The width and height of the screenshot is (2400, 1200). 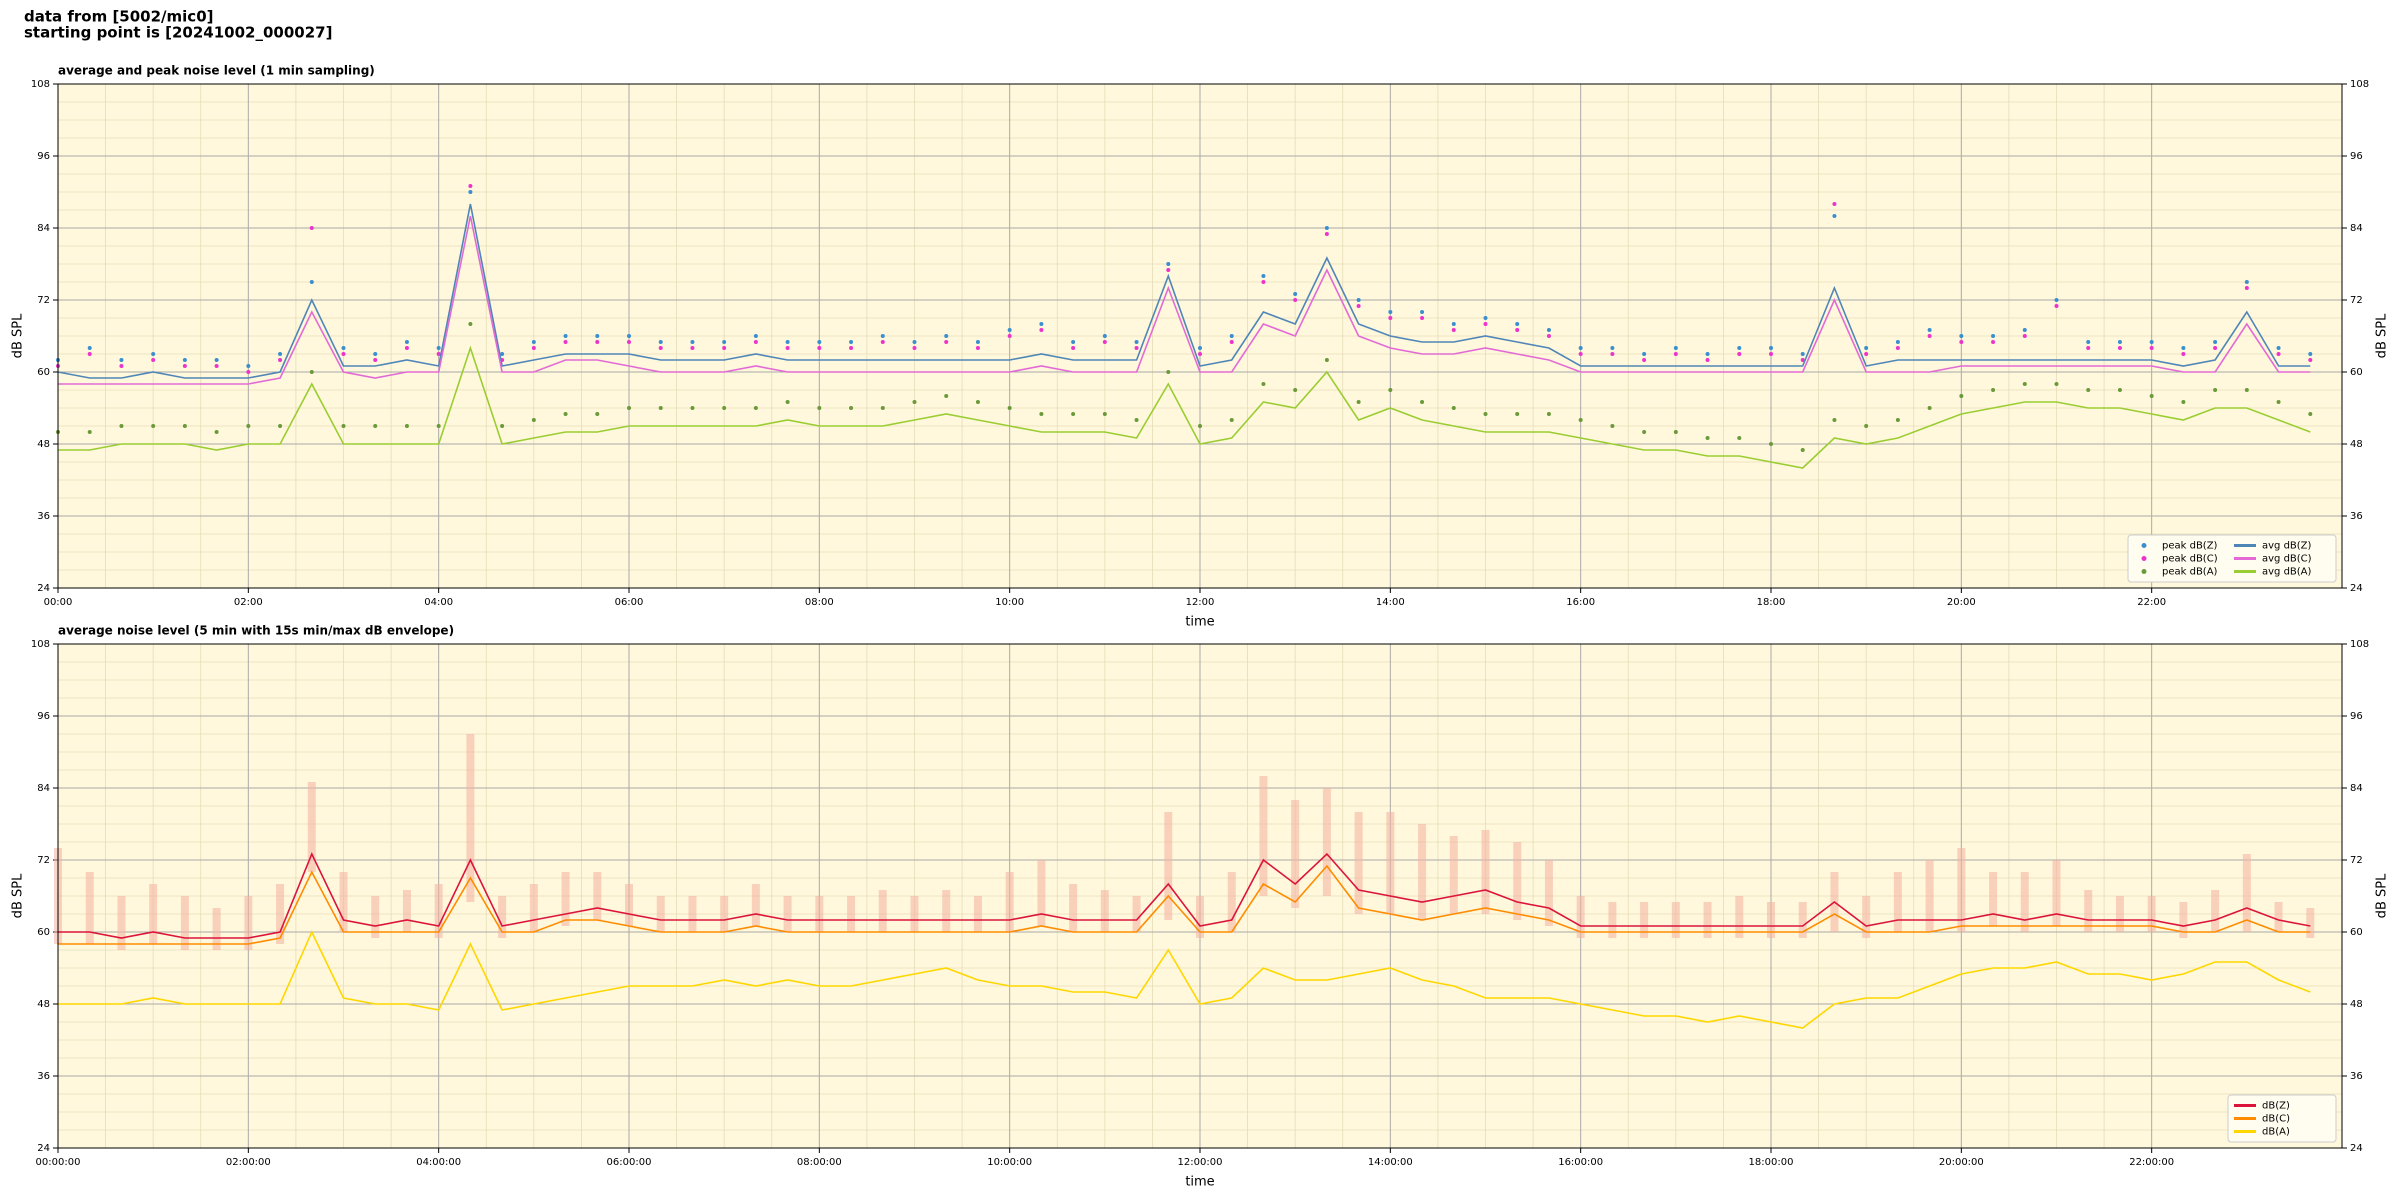 I want to click on x-tick-label: 08:00:00, so click(x=819, y=1162).